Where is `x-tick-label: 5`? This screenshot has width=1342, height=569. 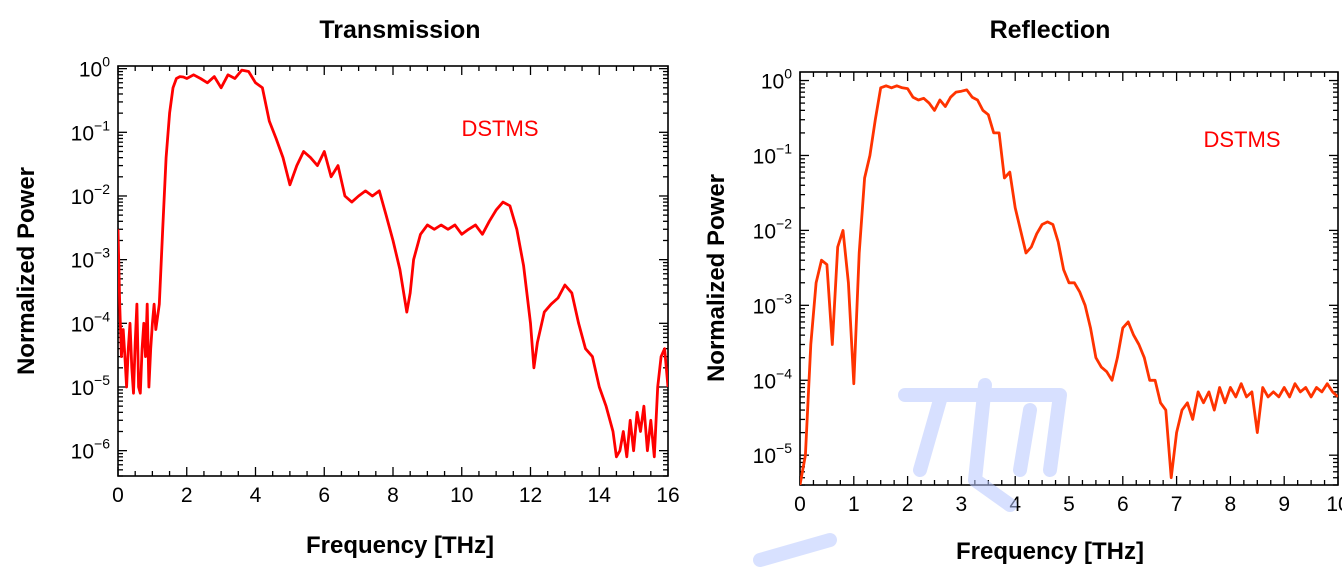 x-tick-label: 5 is located at coordinates (1069, 504).